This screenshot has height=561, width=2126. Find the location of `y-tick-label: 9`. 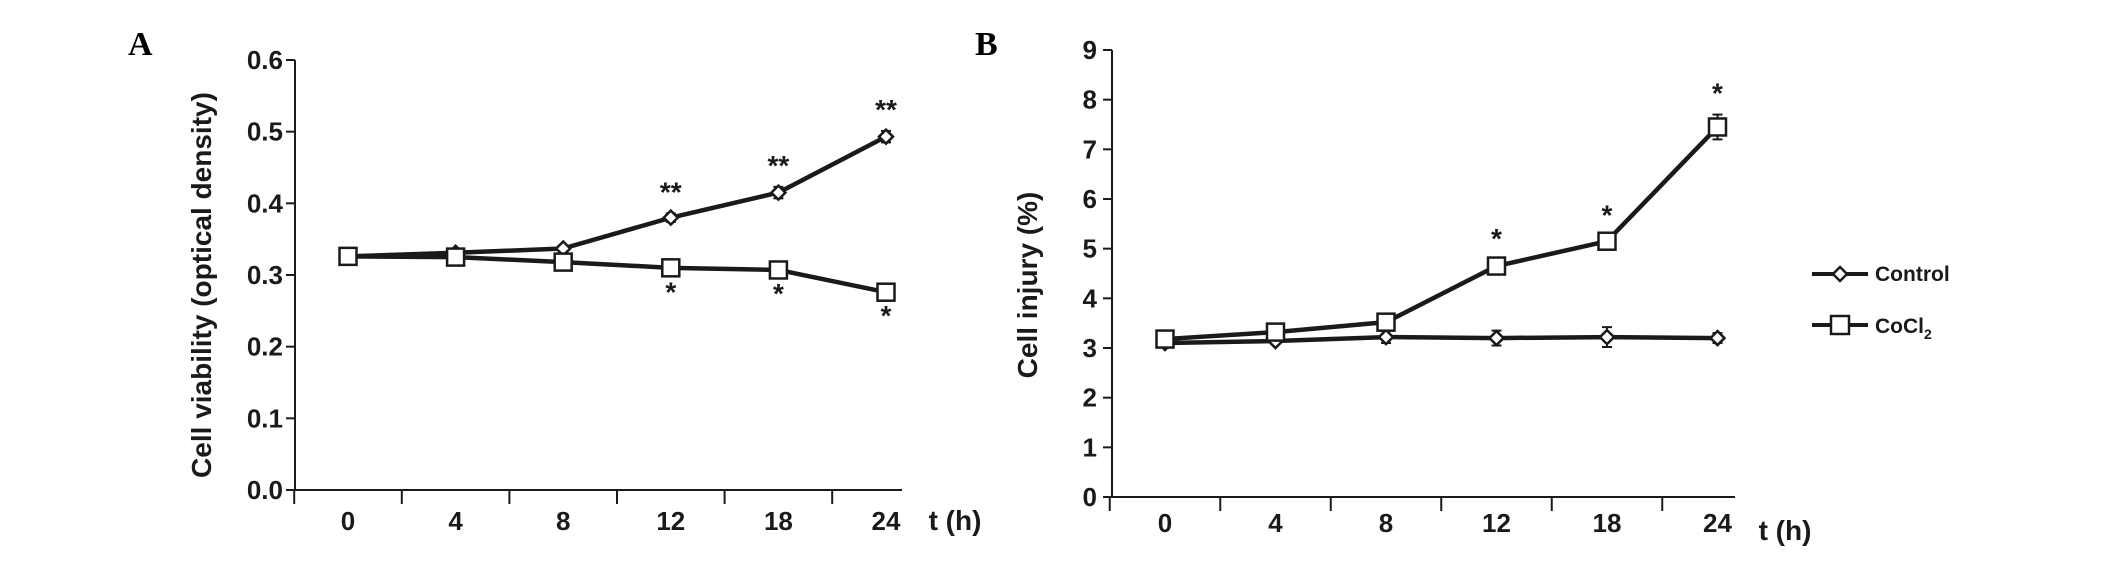

y-tick-label: 9 is located at coordinates (1090, 50).